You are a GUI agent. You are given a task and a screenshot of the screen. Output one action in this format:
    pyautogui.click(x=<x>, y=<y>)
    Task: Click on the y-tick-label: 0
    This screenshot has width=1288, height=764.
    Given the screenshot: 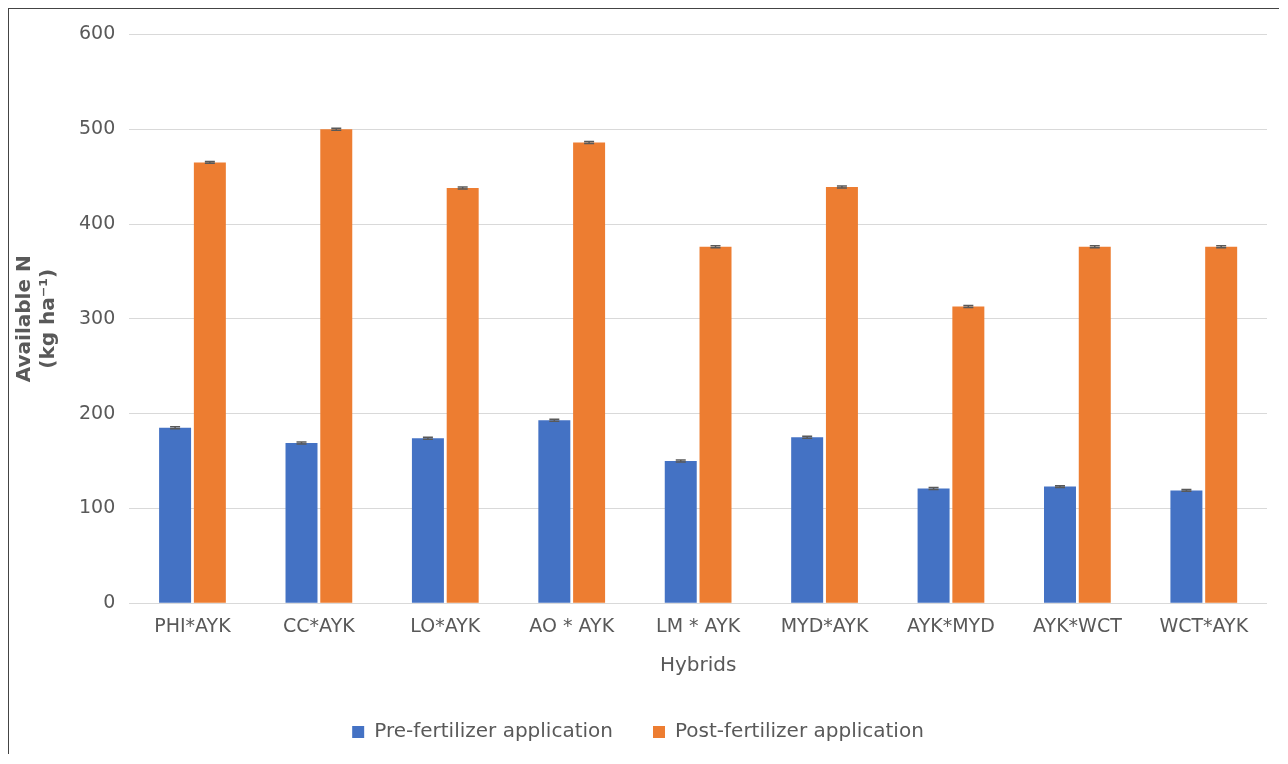 What is the action you would take?
    pyautogui.click(x=109, y=601)
    